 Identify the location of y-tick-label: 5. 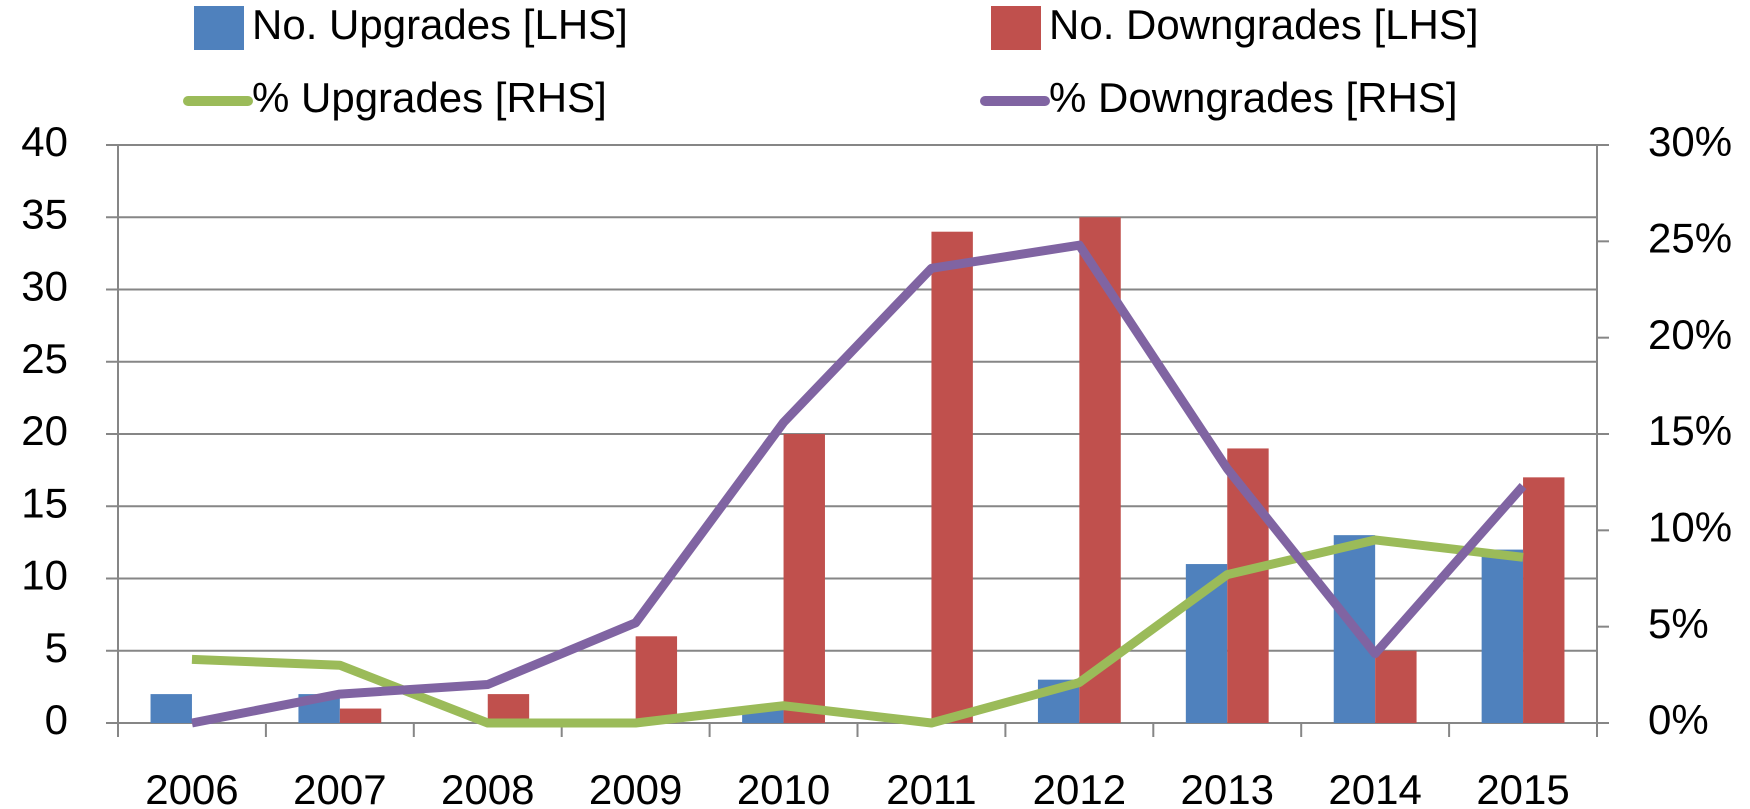
(56, 647).